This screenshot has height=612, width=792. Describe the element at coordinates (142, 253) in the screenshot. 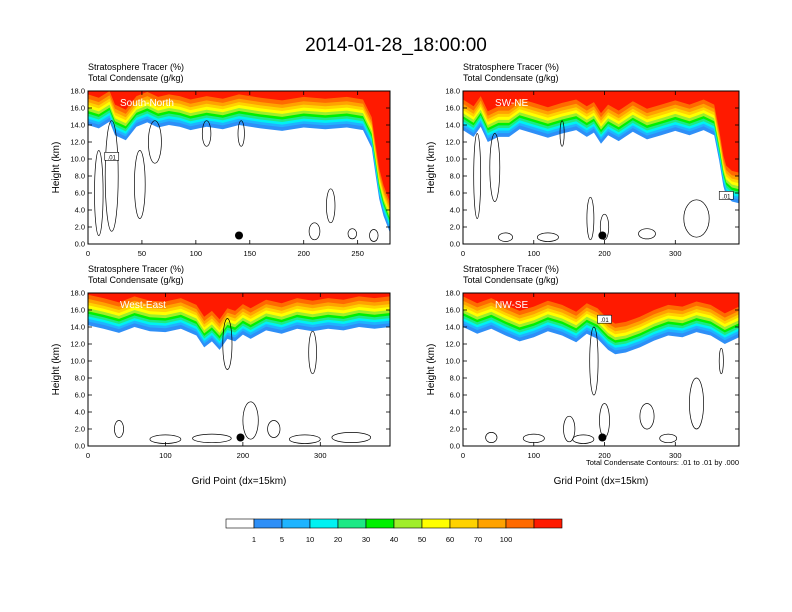

I see `x-tick-label: 50` at that location.